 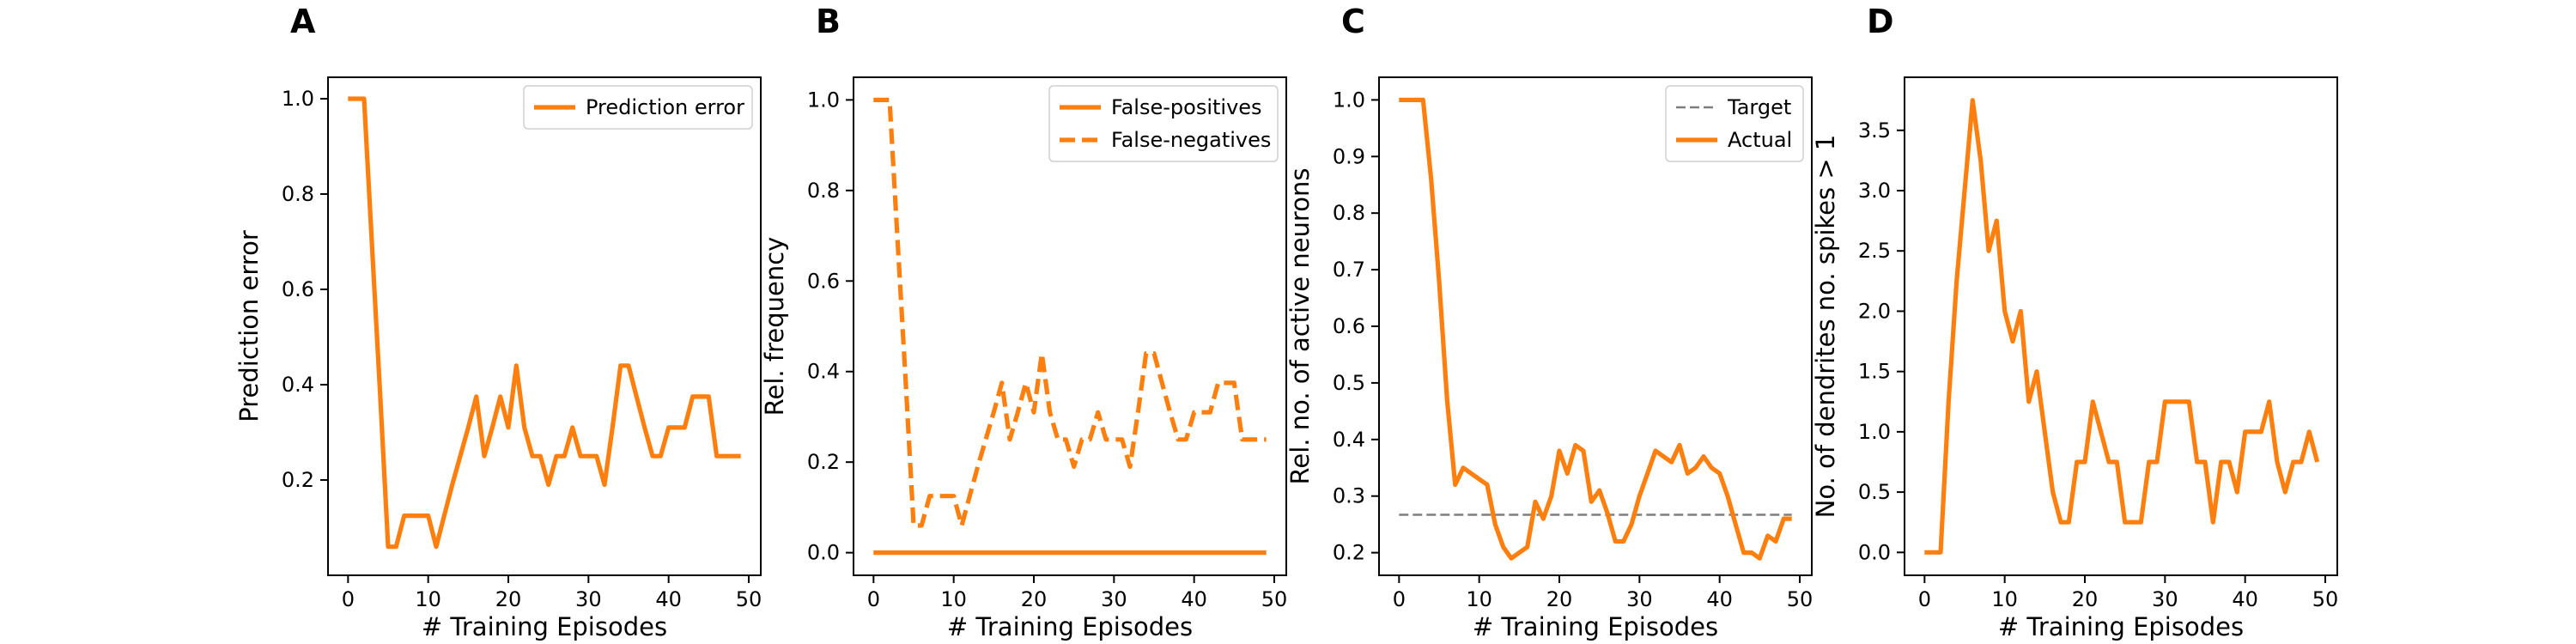 I want to click on y-tick-label-b-3: 0.6, so click(x=823, y=281).